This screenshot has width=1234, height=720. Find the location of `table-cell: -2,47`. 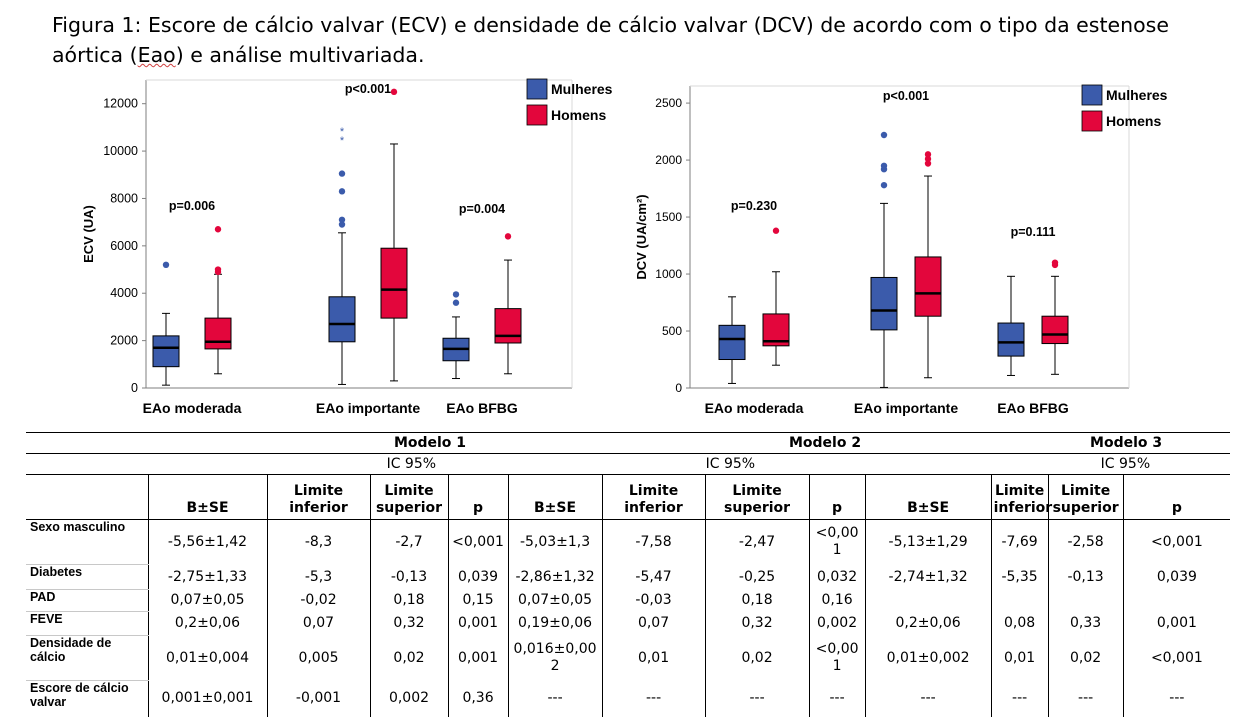

table-cell: -2,47 is located at coordinates (757, 542).